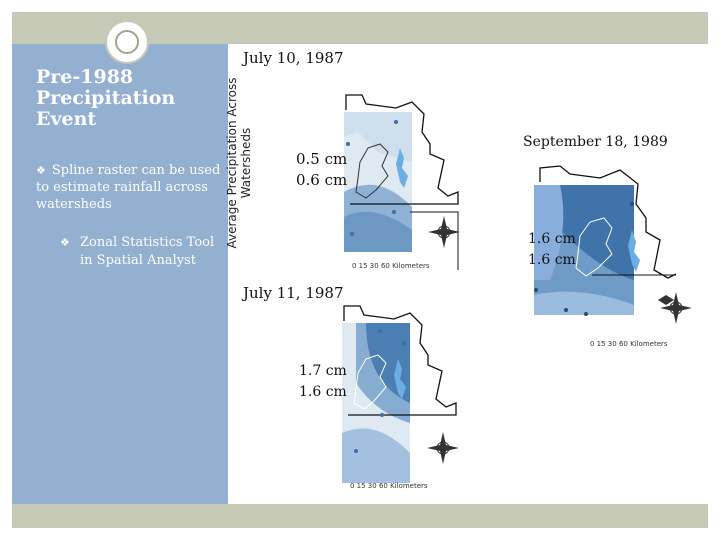 This screenshot has height=540, width=720. I want to click on panel-date-july-10: July 10, 1987, so click(293, 58).